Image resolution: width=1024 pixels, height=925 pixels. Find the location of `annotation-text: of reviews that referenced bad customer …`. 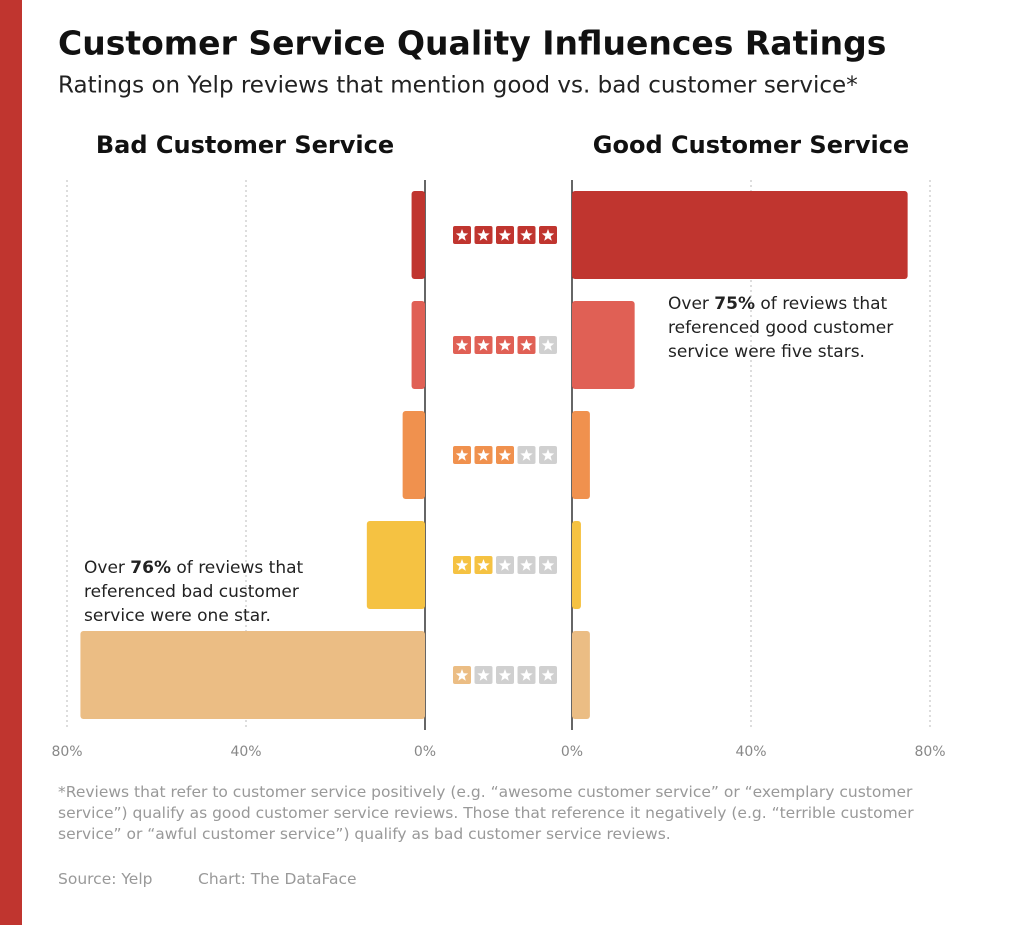

annotation-text: of reviews that referenced bad customer … is located at coordinates (194, 592).